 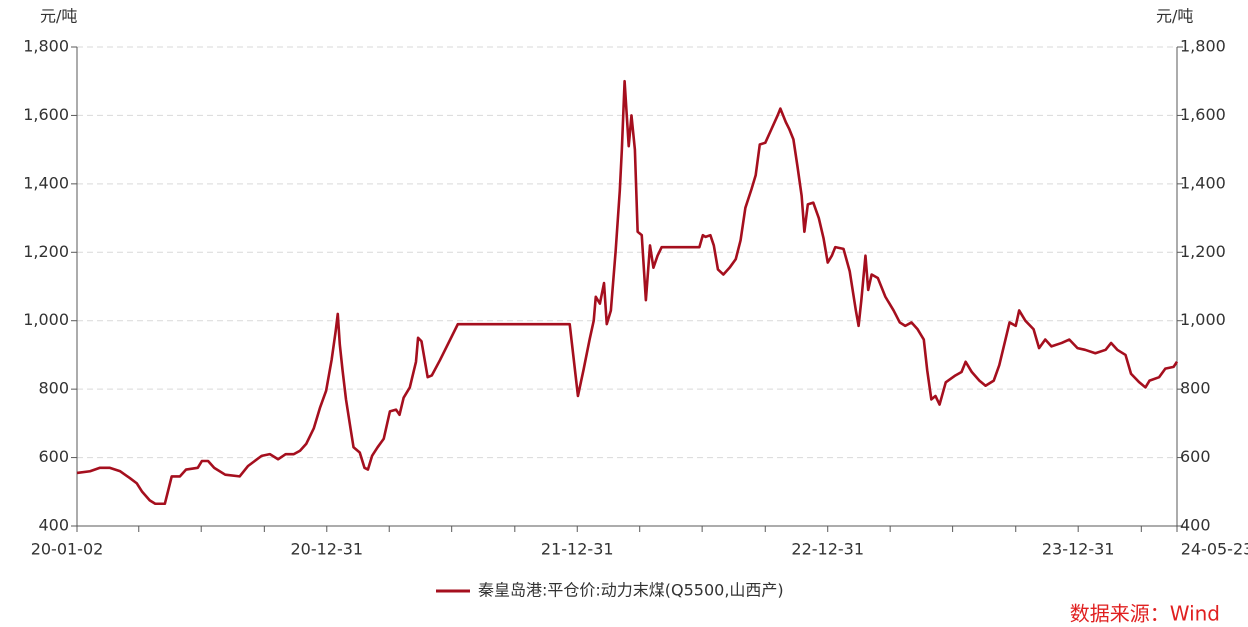 I want to click on y-unit: 元/吨, so click(x=58, y=16).